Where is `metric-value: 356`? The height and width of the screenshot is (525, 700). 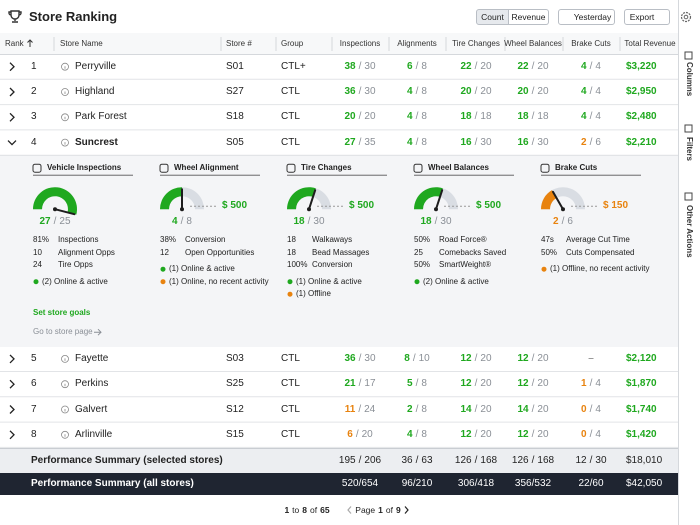 metric-value: 356 is located at coordinates (523, 483).